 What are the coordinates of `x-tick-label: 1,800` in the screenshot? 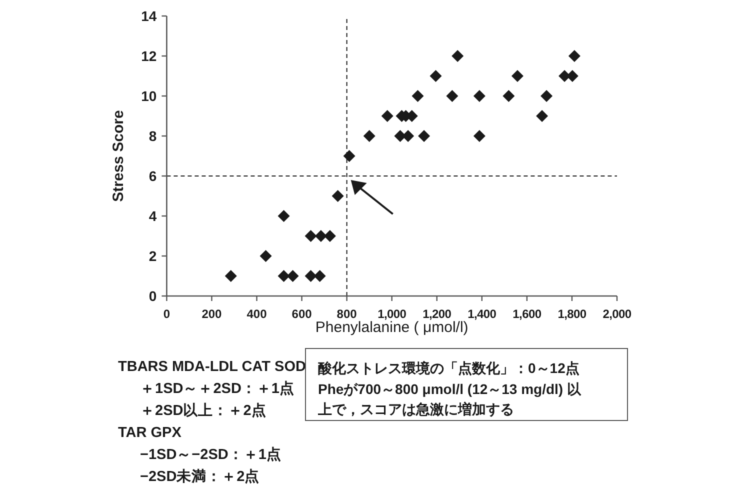 It's located at (572, 314).